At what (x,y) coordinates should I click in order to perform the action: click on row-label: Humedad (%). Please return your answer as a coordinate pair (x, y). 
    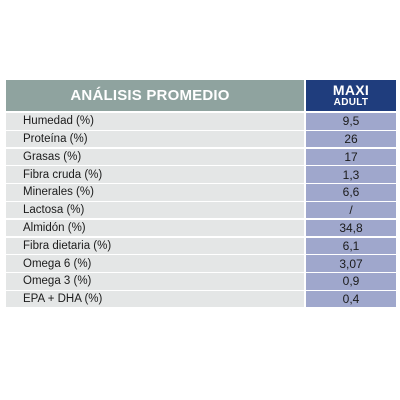
    Looking at the image, I should click on (155, 121).